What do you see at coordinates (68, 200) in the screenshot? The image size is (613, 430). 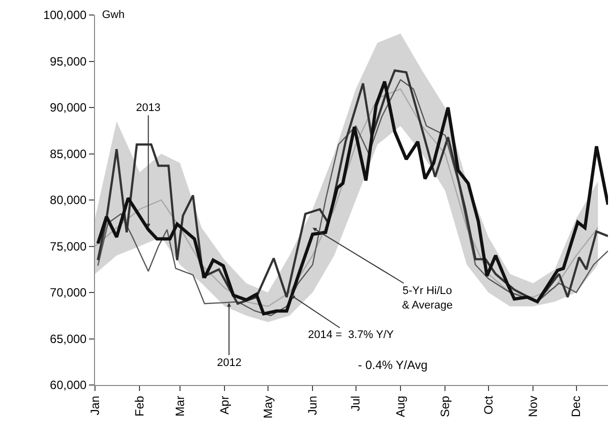 I see `y-tick-label: 80,000` at bounding box center [68, 200].